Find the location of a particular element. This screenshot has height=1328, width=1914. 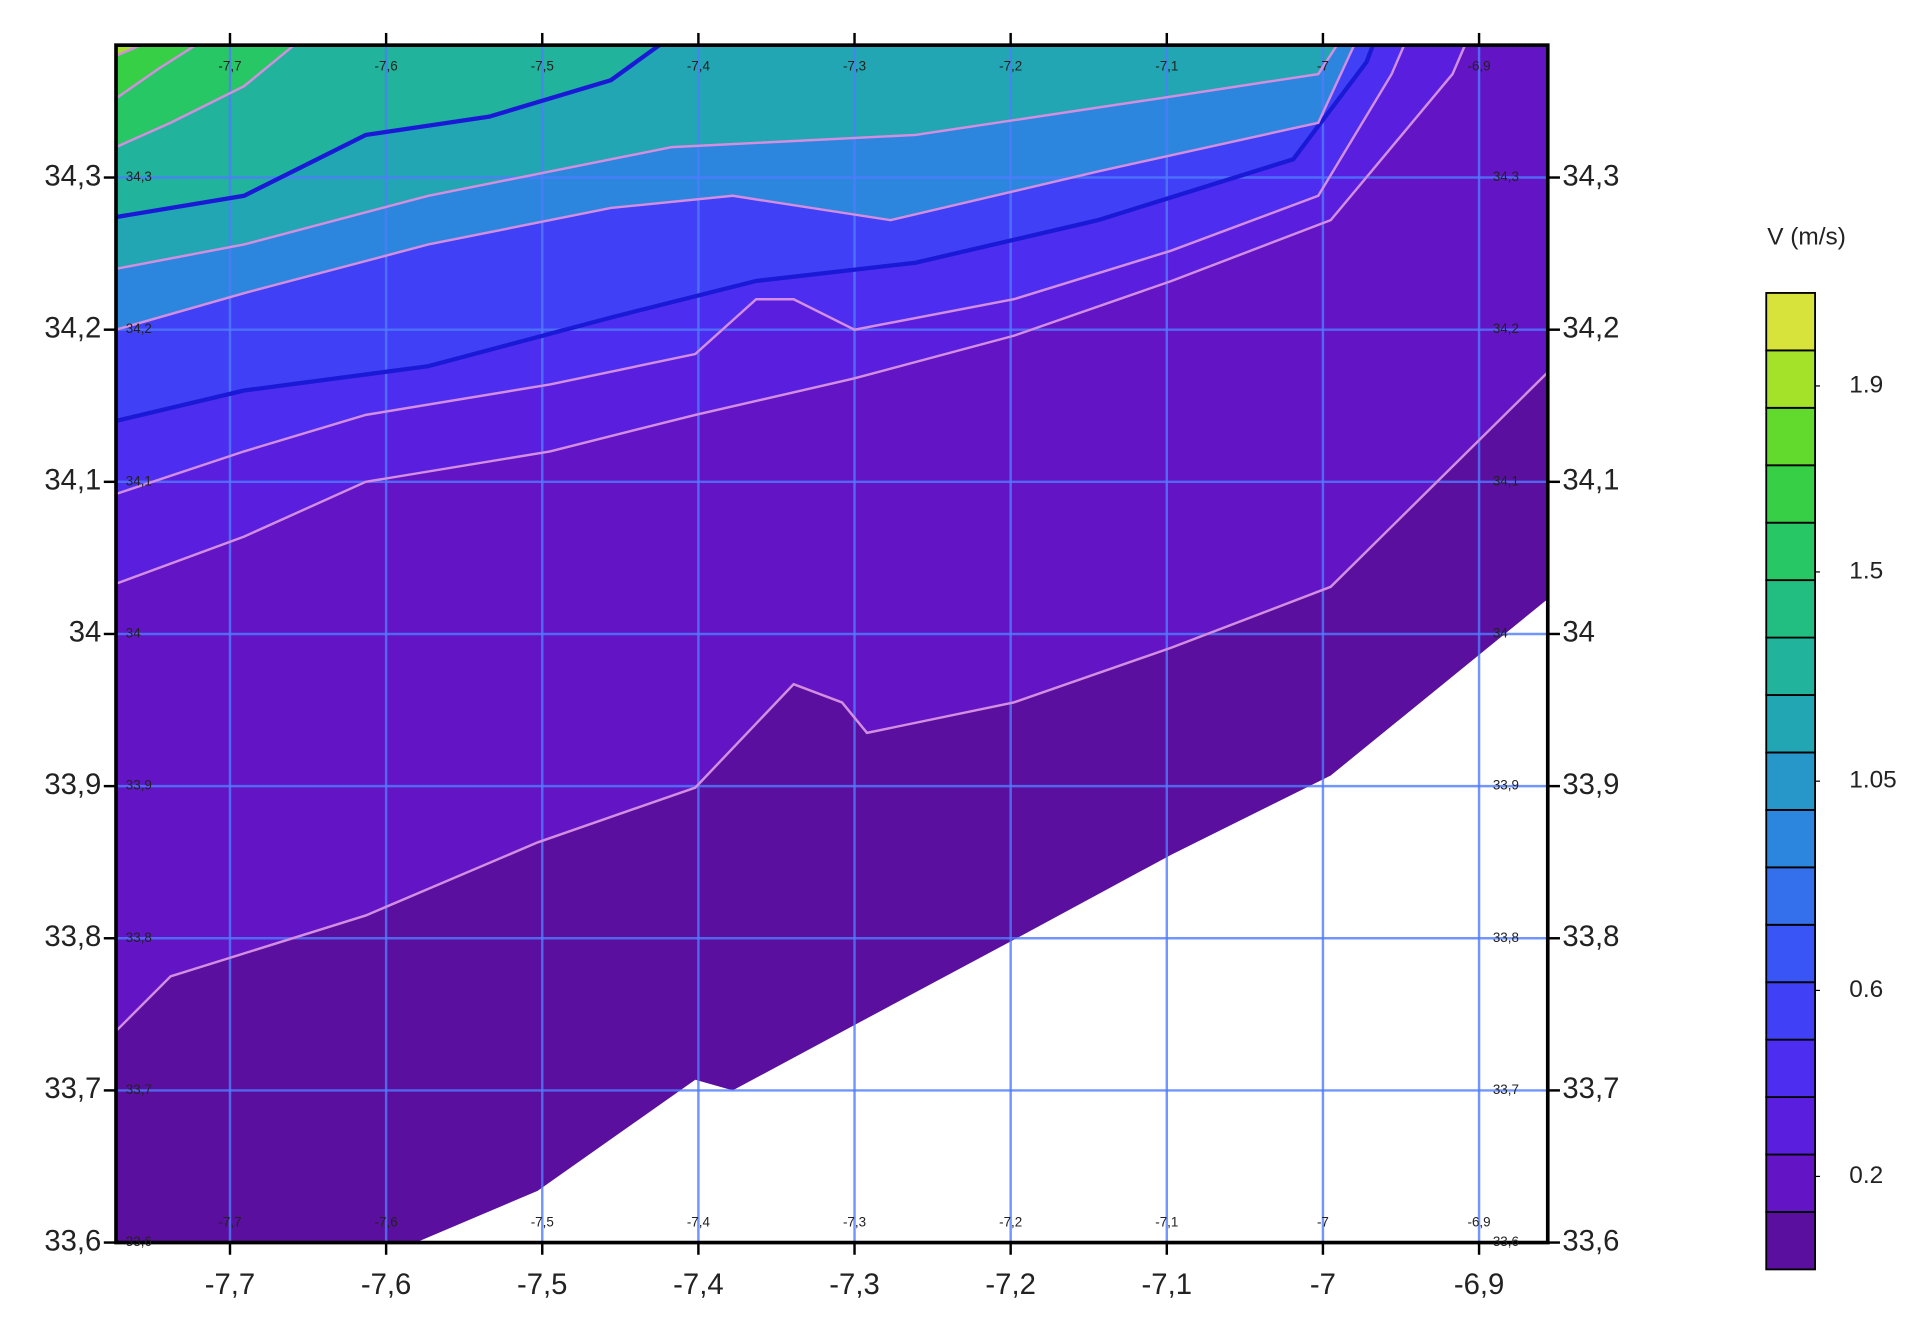

y-tick-label-right: 33,8 is located at coordinates (1590, 936).